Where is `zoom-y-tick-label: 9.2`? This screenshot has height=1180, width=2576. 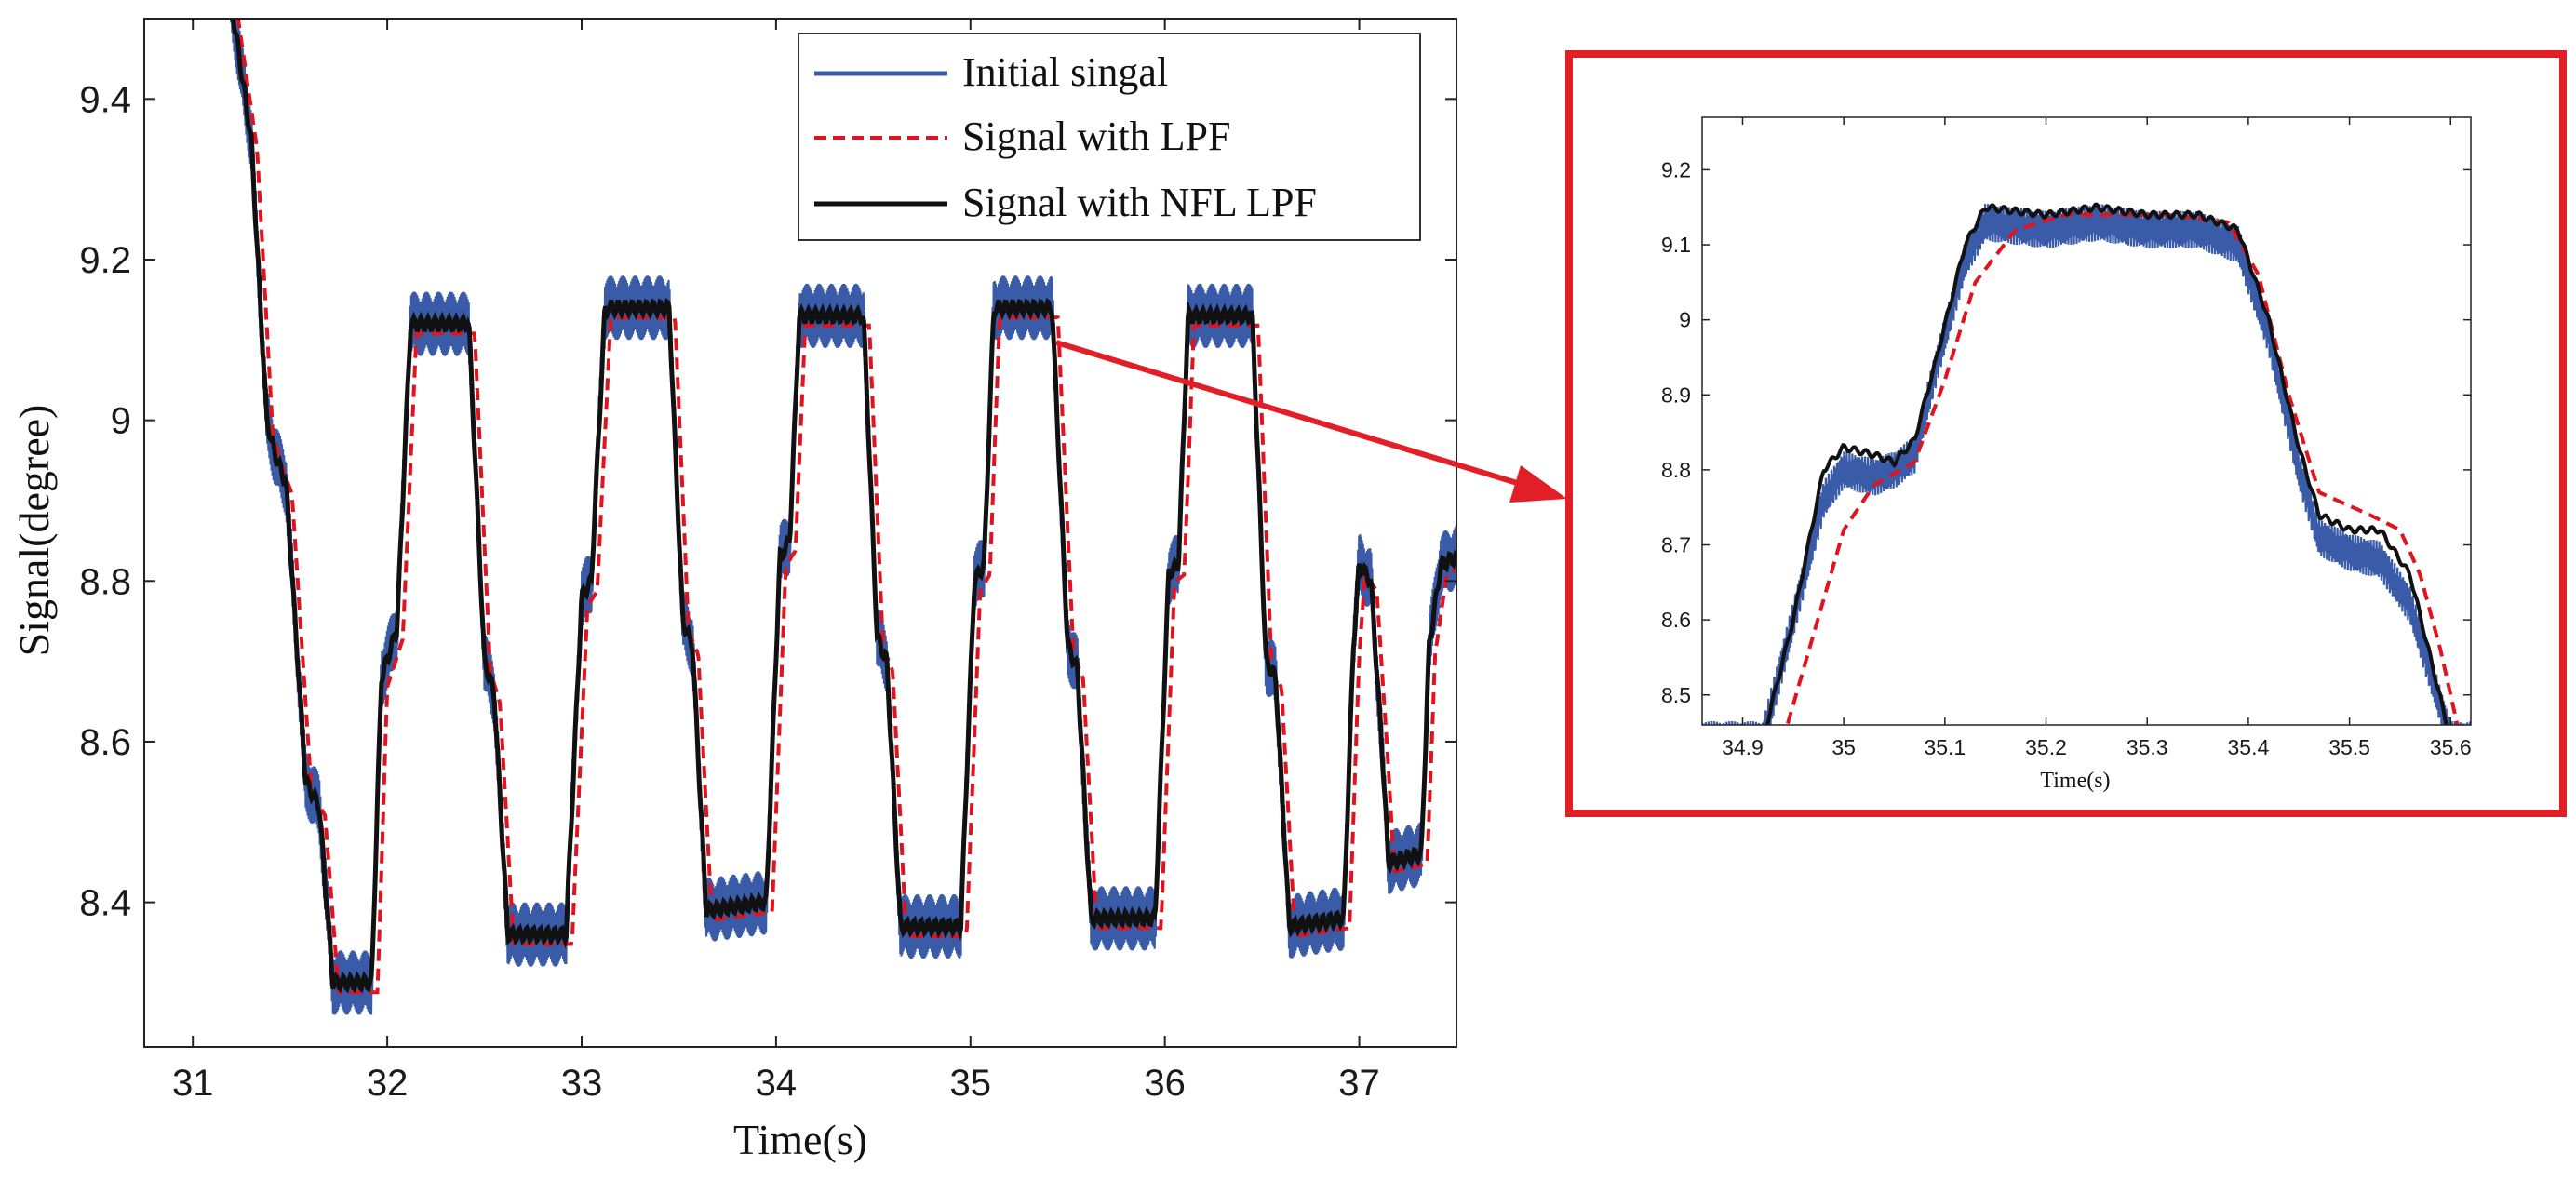
zoom-y-tick-label: 9.2 is located at coordinates (1676, 169).